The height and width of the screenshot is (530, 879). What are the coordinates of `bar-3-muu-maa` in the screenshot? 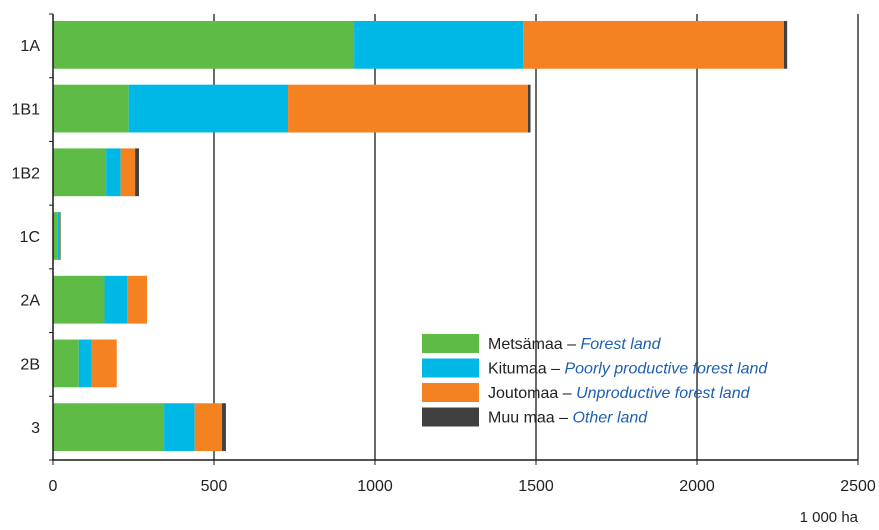 It's located at (224, 427).